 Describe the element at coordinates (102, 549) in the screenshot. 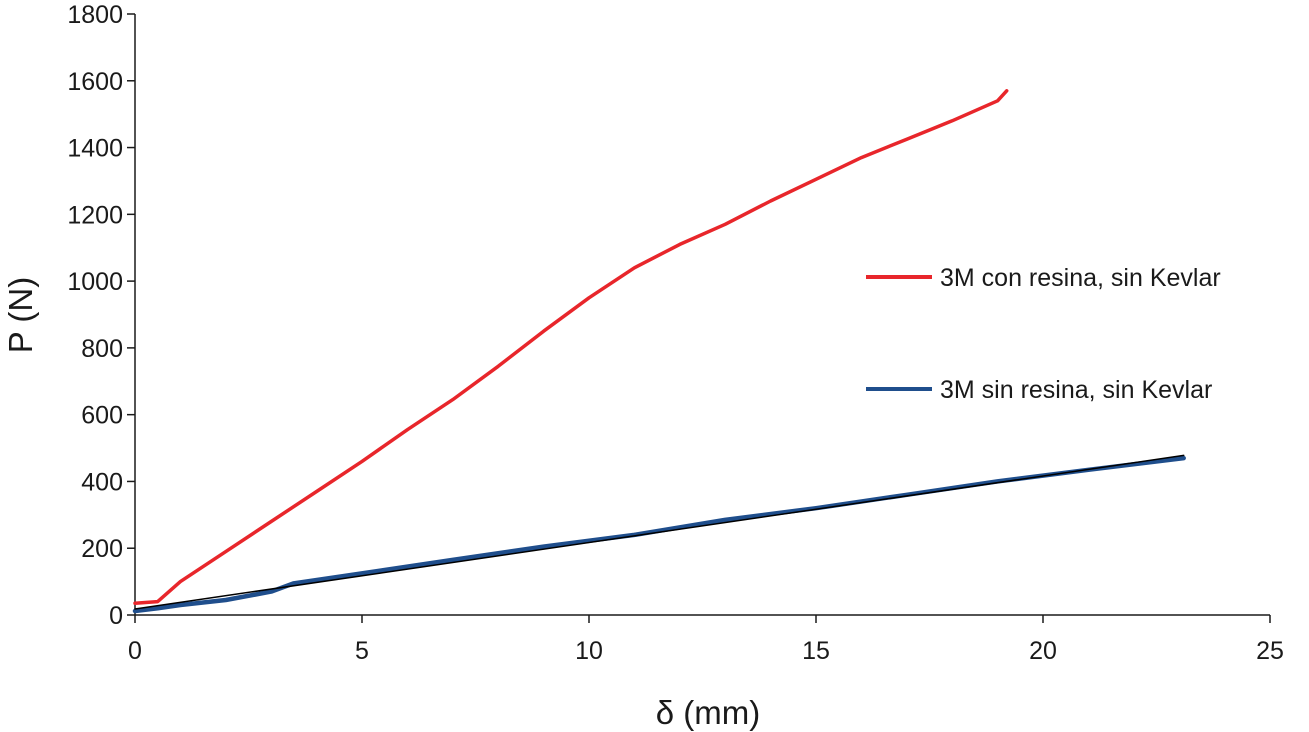

I see `y-tick-label: 200` at that location.